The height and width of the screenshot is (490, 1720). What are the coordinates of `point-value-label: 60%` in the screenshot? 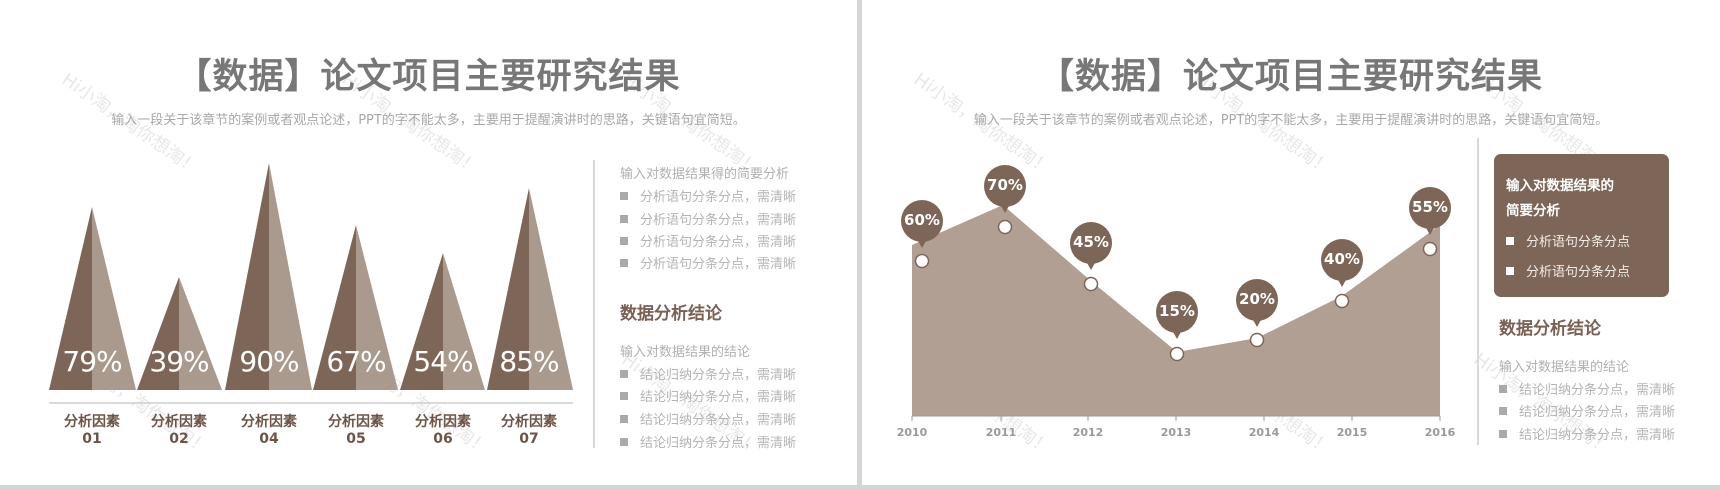 It's located at (922, 220).